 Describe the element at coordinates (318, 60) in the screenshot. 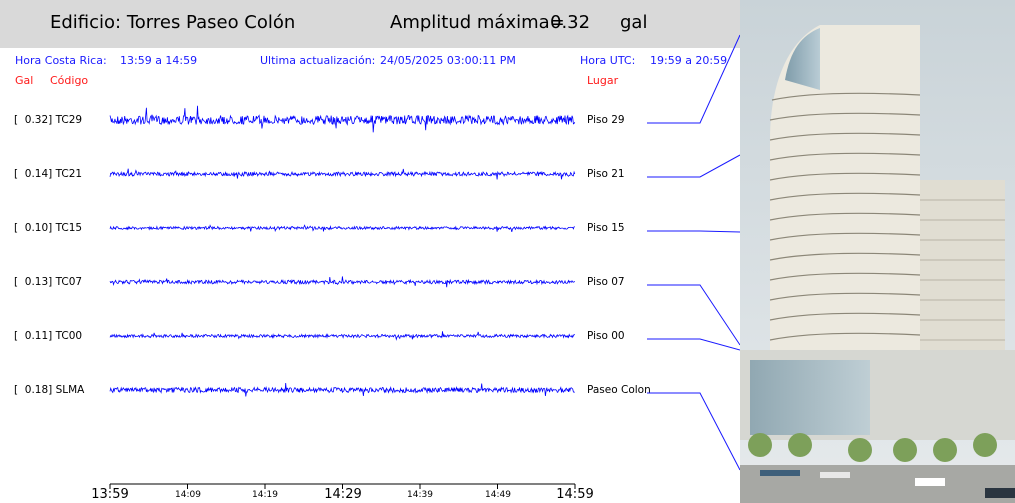

I see `update-label: Ultima actualización:` at that location.